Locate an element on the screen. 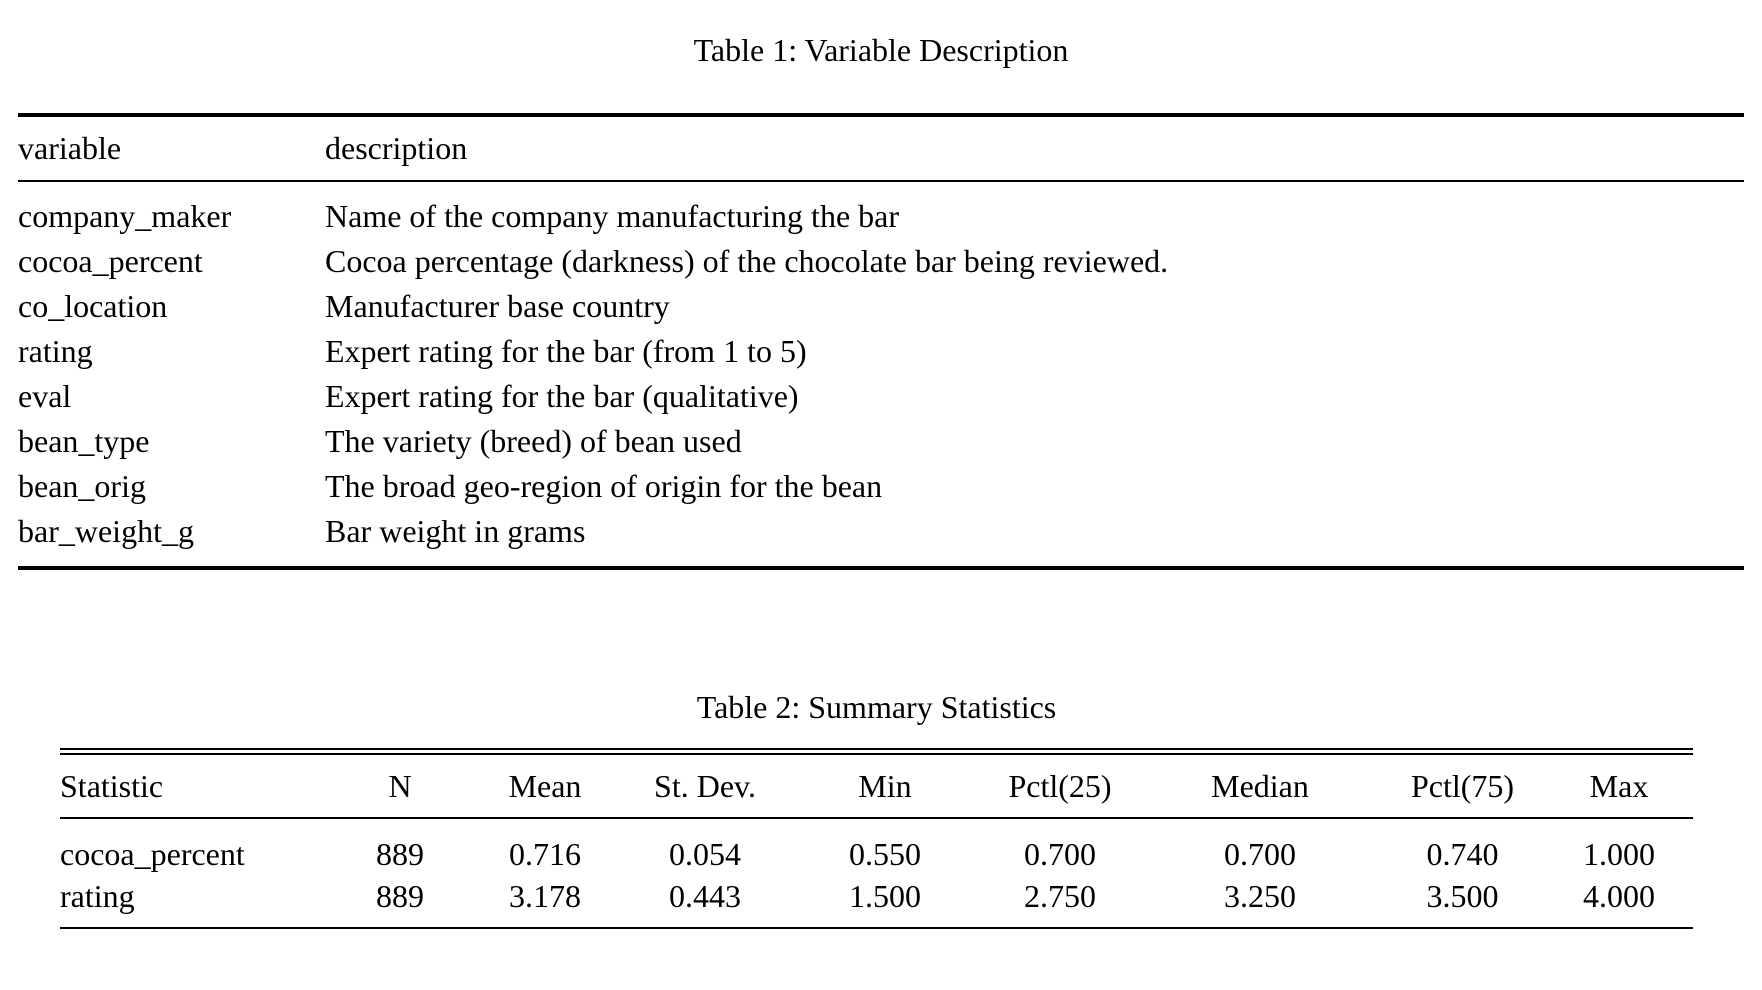  table2-cell-stdev: 0.443 is located at coordinates (705, 895).